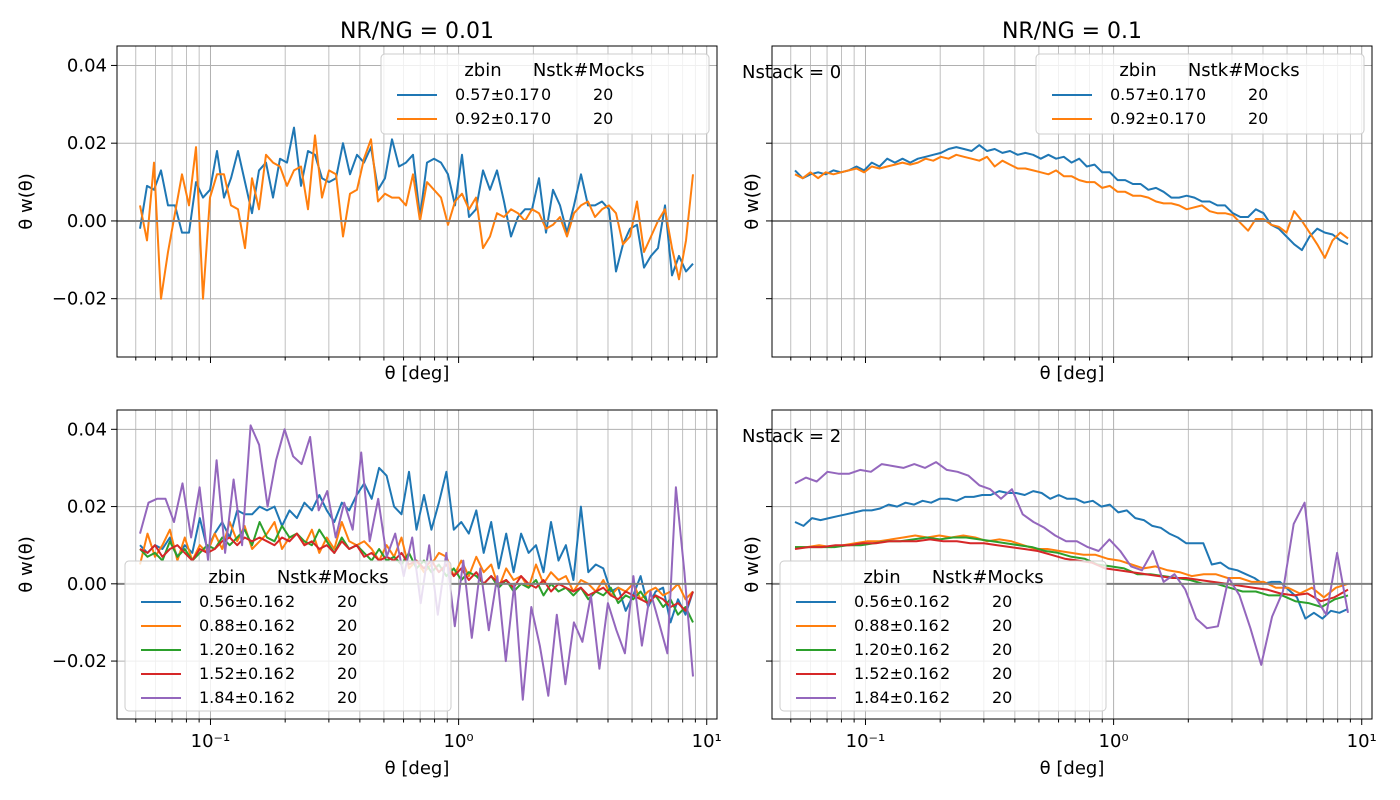  I want to click on nstack-annotation: Nstack = 0, so click(791, 72).